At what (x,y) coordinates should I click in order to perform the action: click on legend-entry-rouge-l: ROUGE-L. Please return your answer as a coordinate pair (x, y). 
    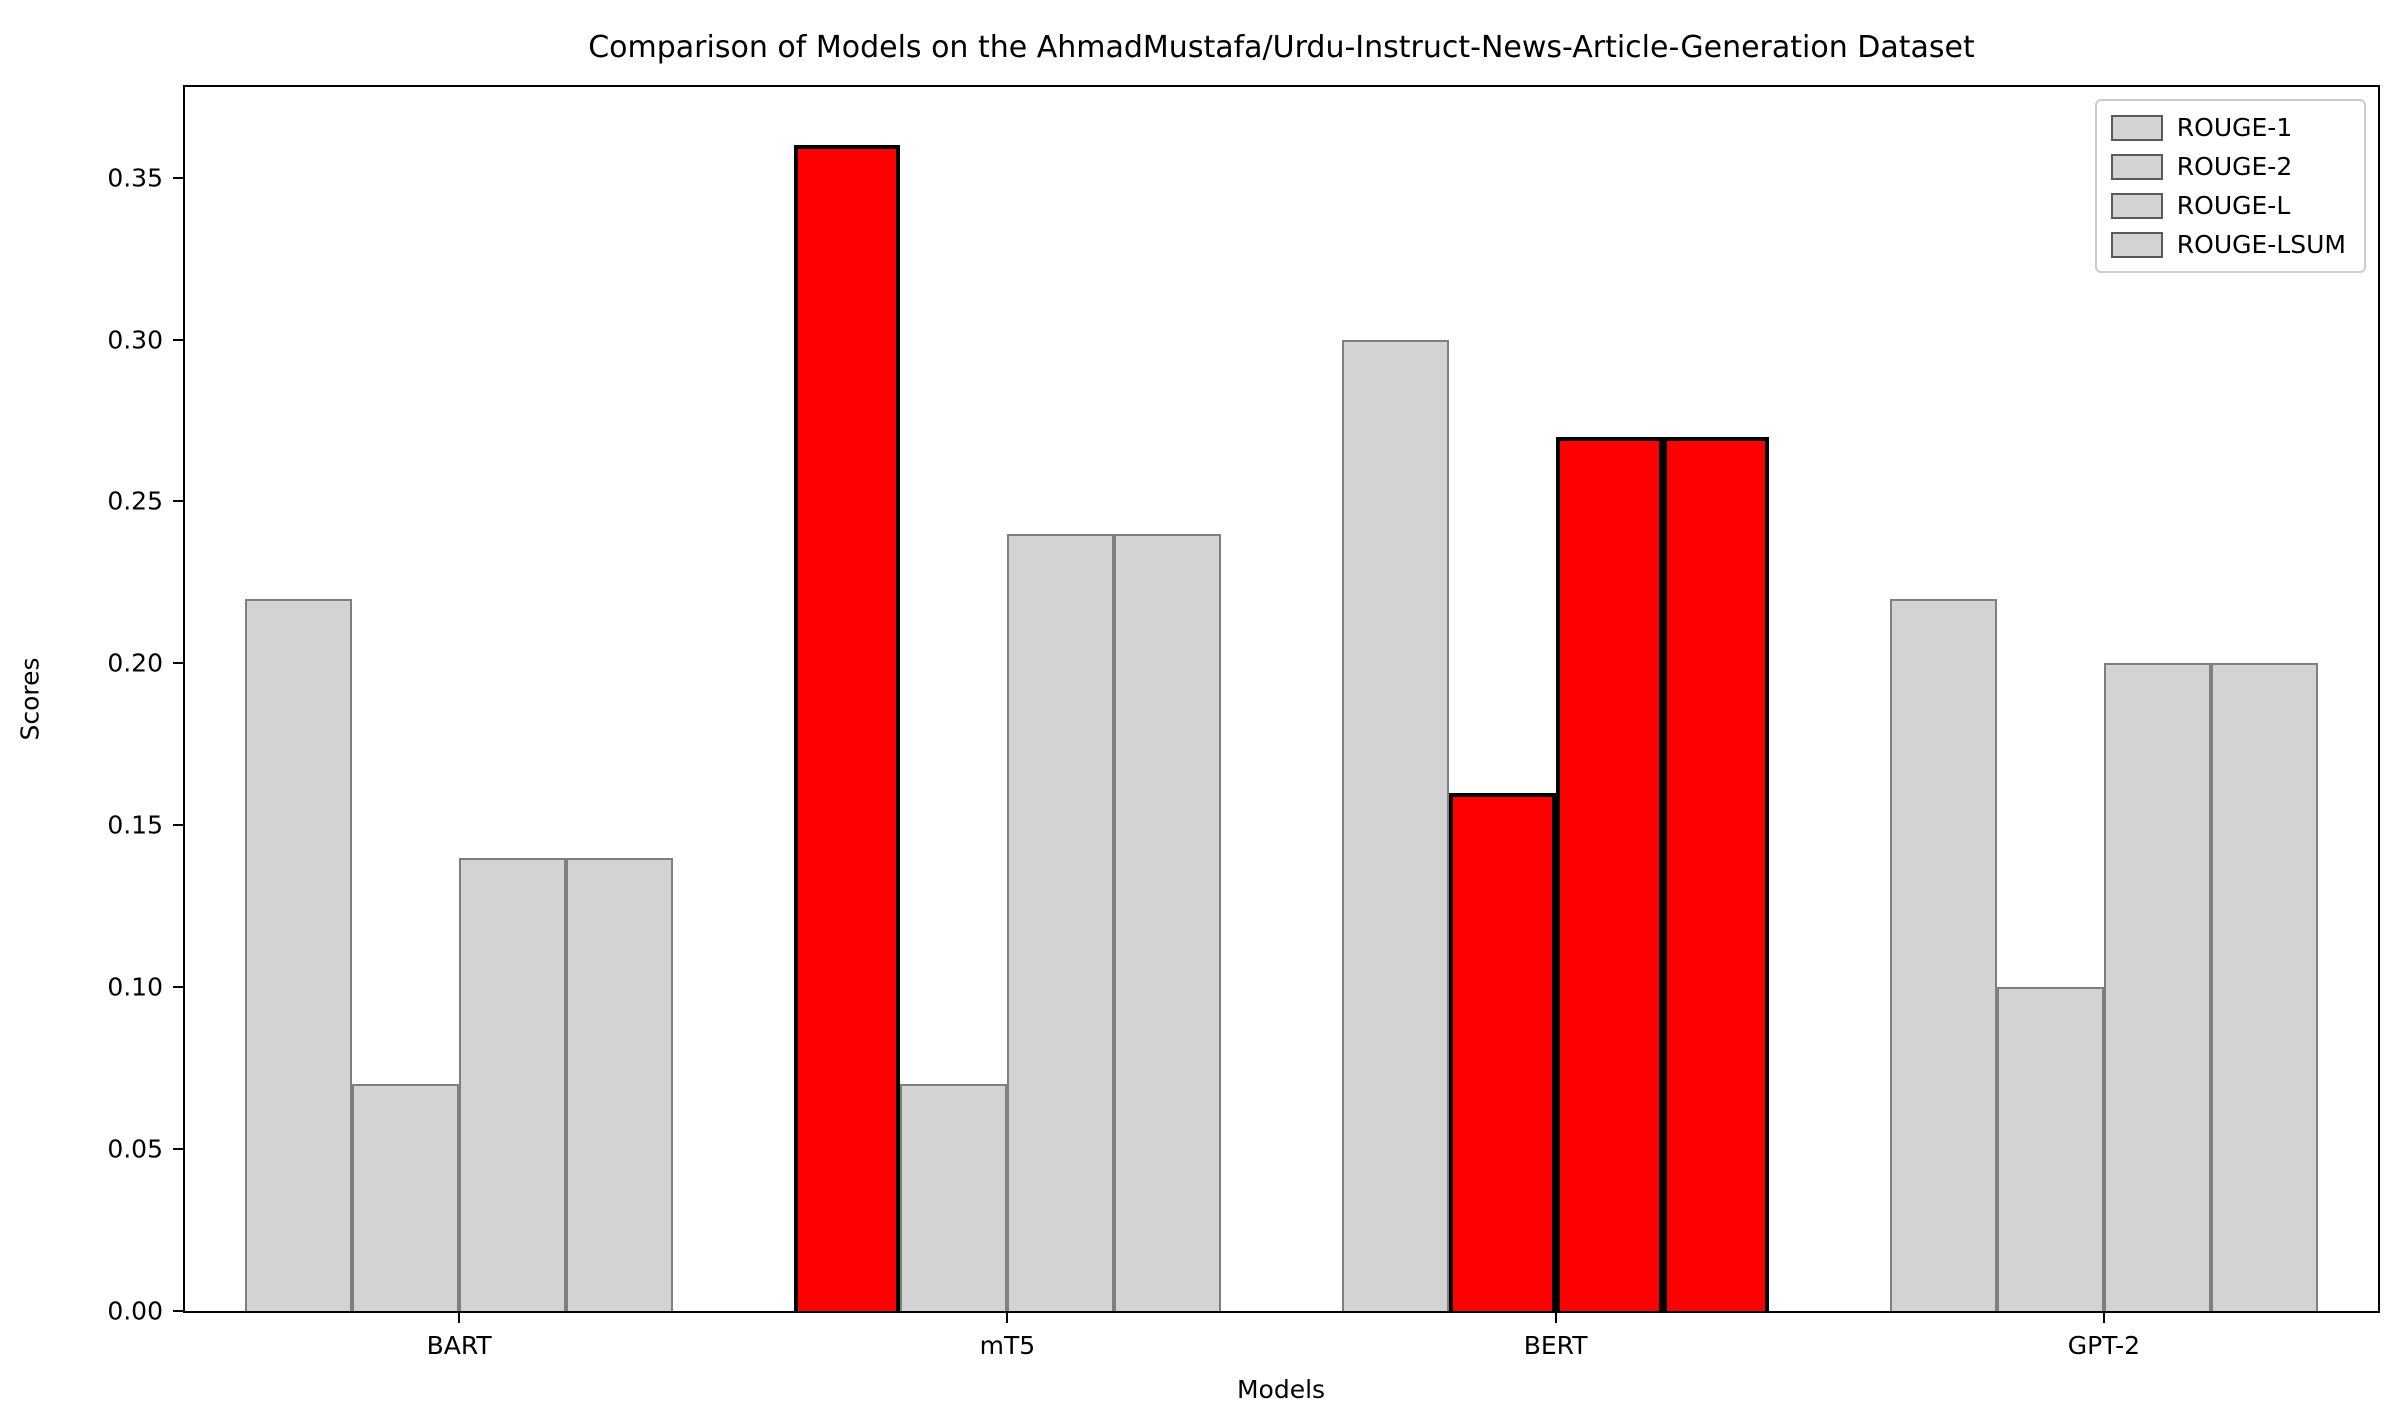
    Looking at the image, I should click on (2228, 205).